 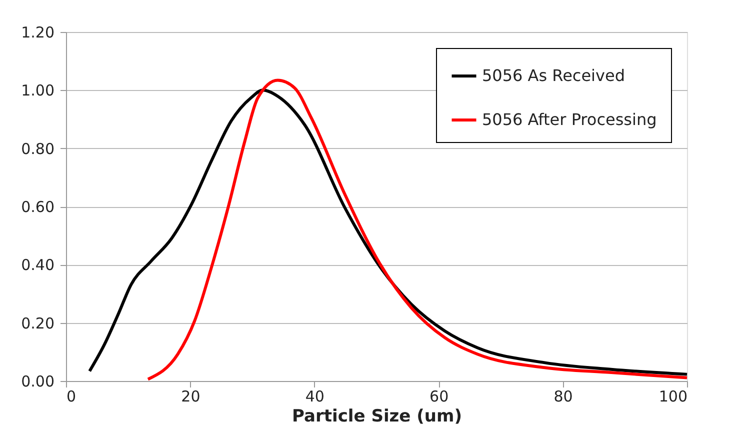 What do you see at coordinates (37, 149) in the screenshot?
I see `y-tick-label: 0.80` at bounding box center [37, 149].